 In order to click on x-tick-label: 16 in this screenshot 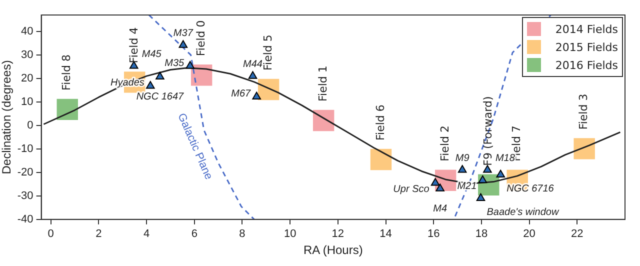, I will do `click(433, 234)`.